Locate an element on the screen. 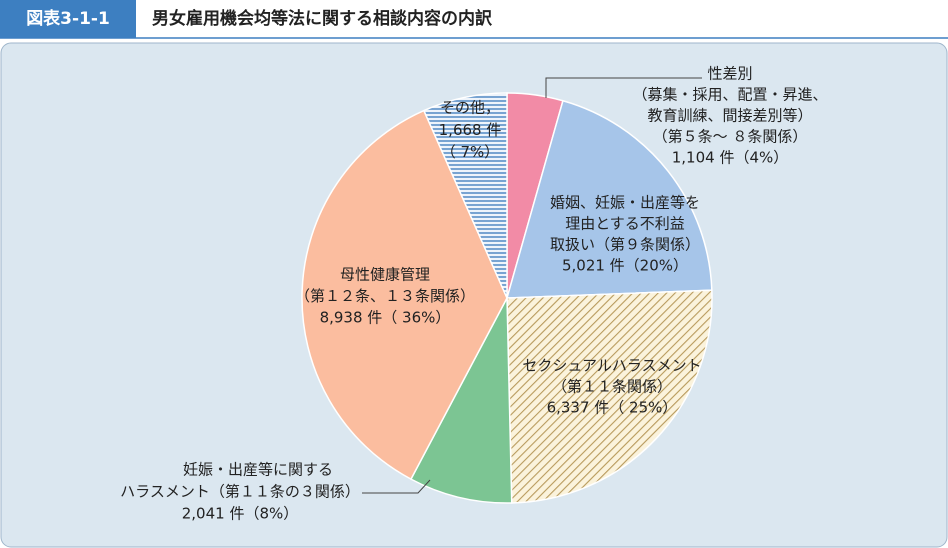  category-label: その他， is located at coordinates (470, 108).